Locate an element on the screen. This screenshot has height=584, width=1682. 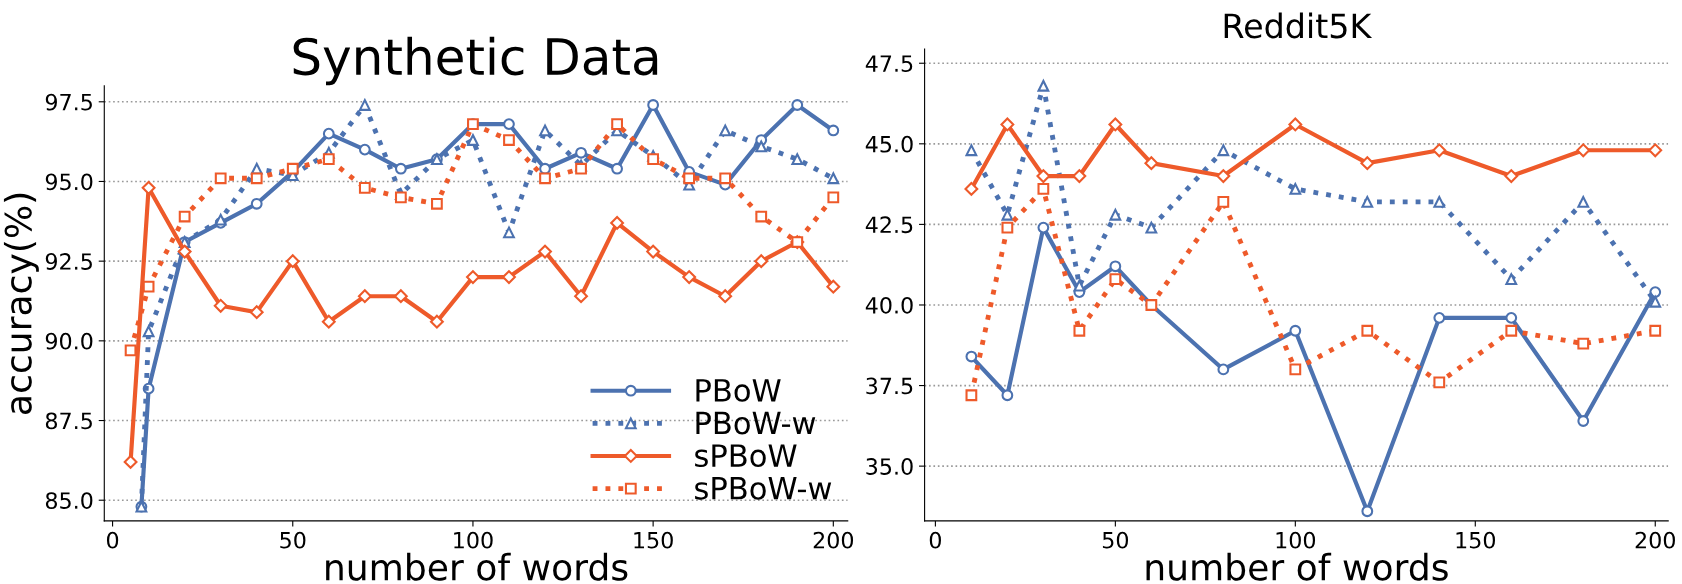
legend-label: sPBoW is located at coordinates (746, 456).